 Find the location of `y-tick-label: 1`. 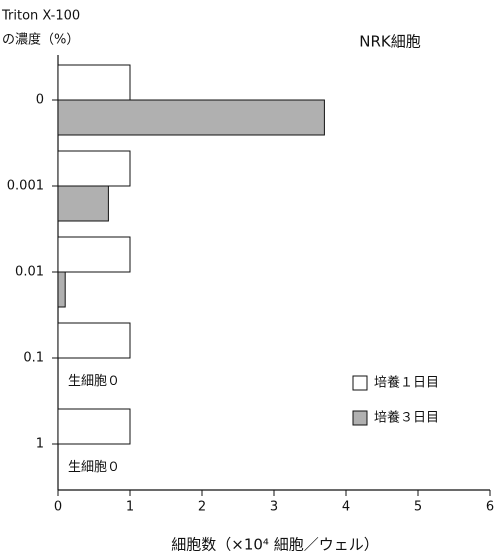

y-tick-label: 1 is located at coordinates (40, 444).